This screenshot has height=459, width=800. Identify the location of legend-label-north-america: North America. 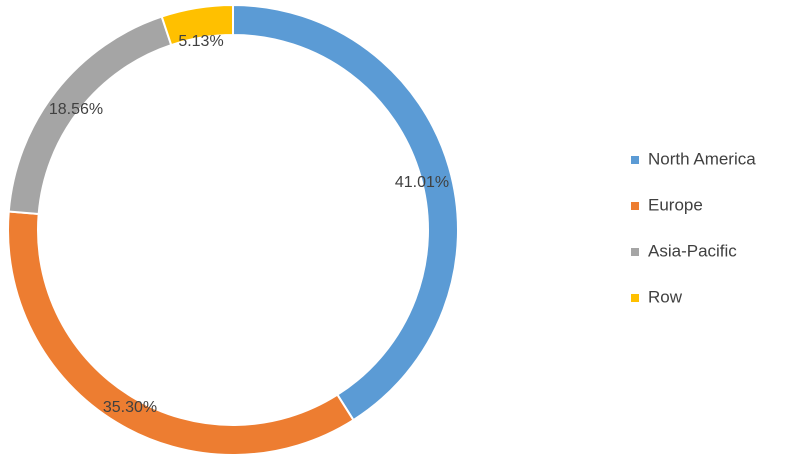
(702, 158).